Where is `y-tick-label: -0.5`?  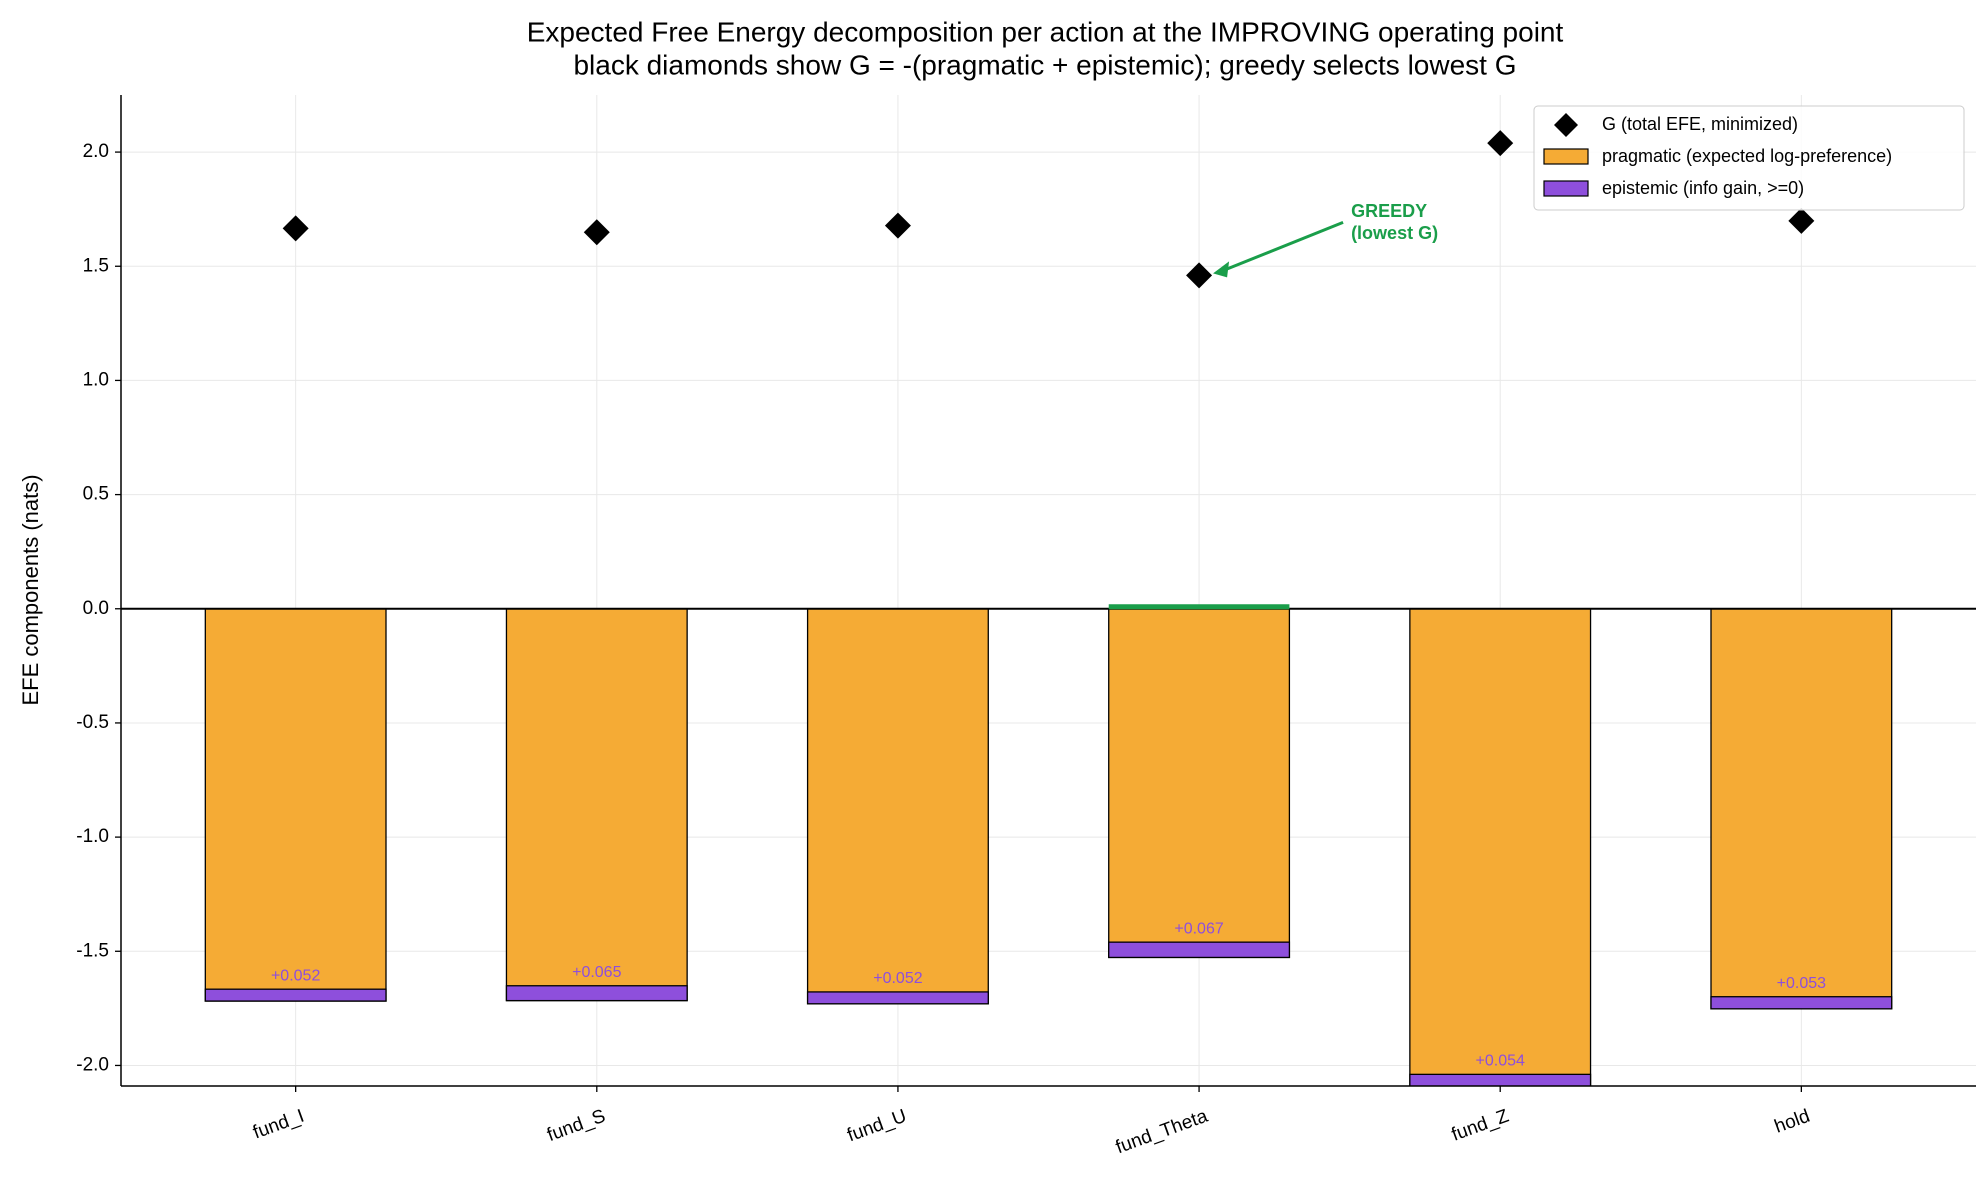
y-tick-label: -0.5 is located at coordinates (92, 722).